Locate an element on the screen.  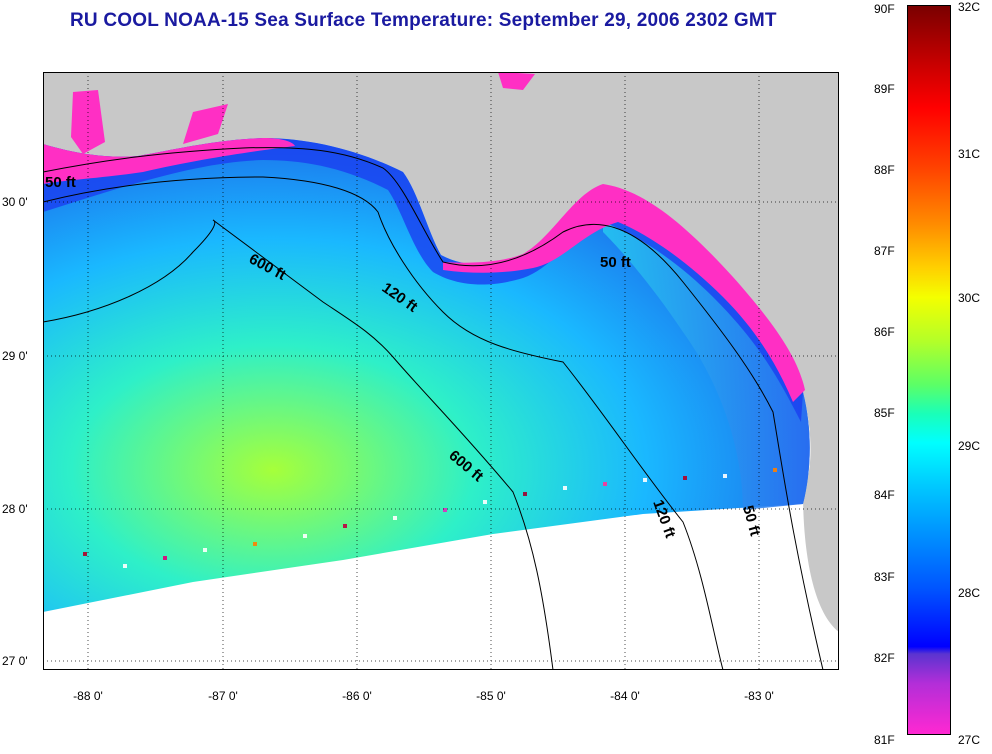
colorbar-label-83f: 83F is located at coordinates (884, 577).